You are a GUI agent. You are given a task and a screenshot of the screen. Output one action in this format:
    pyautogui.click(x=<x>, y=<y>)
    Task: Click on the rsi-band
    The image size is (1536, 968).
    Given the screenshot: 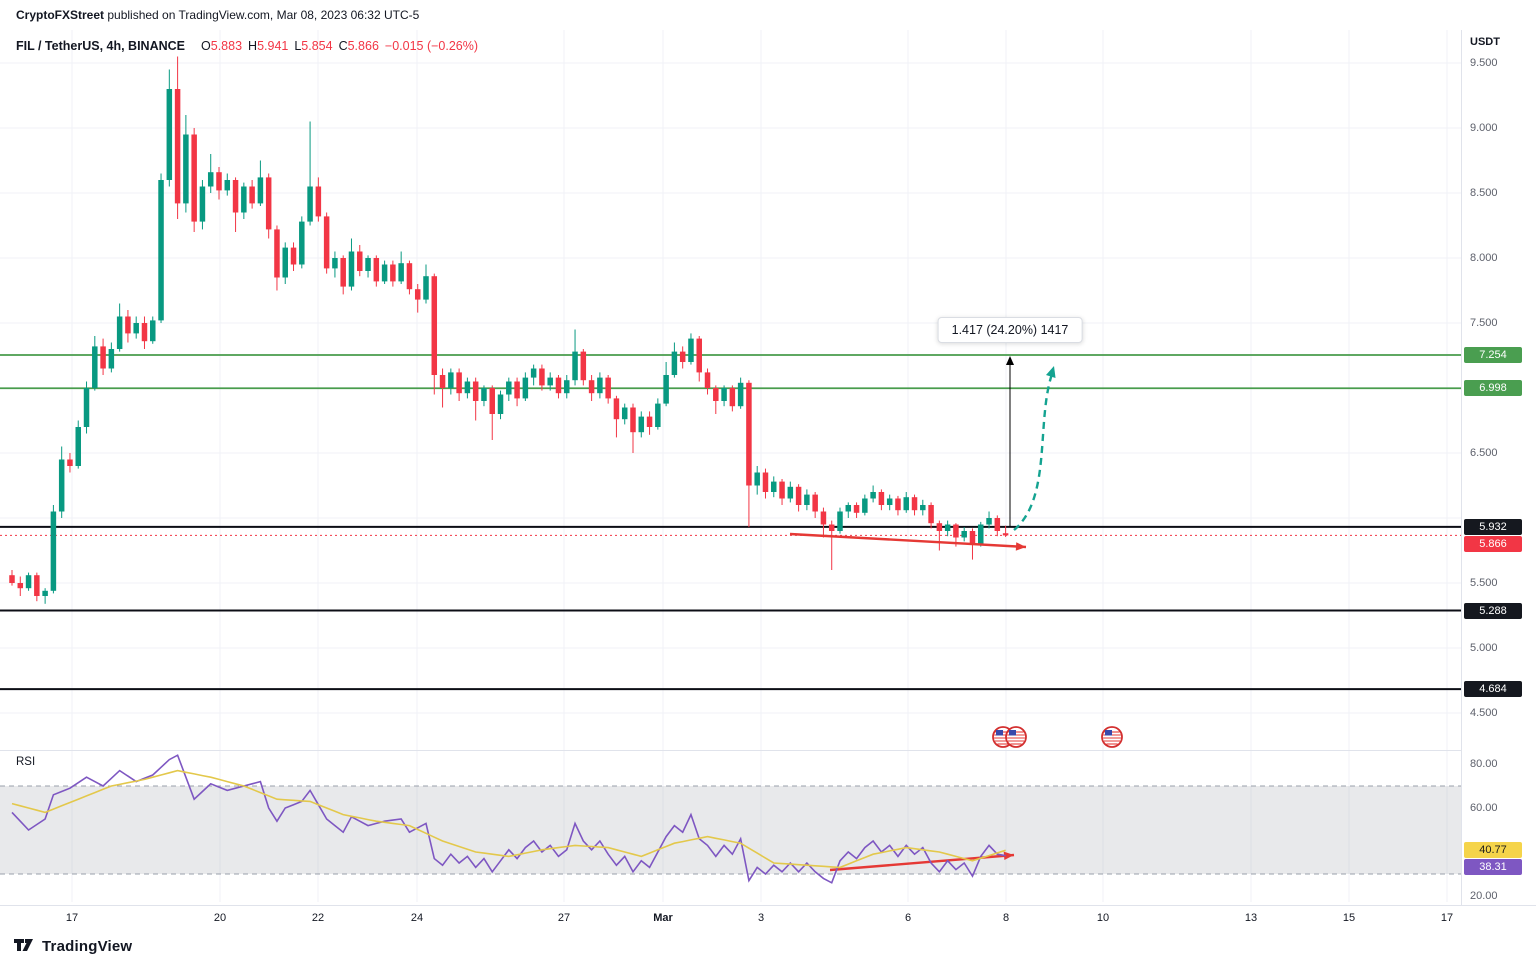 What is the action you would take?
    pyautogui.click(x=730, y=830)
    